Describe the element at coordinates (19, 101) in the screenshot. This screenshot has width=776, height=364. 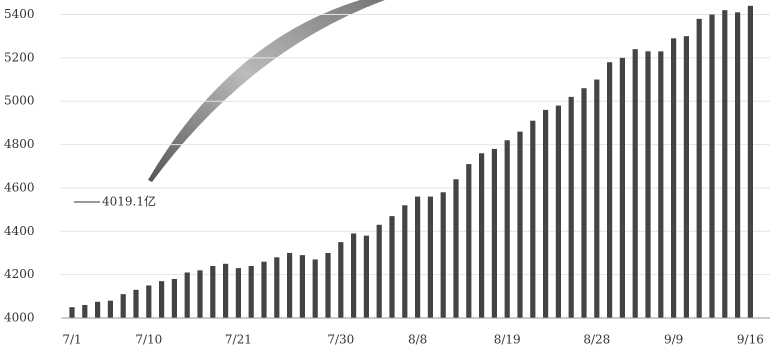
I see `y-tick-label: 5000` at that location.